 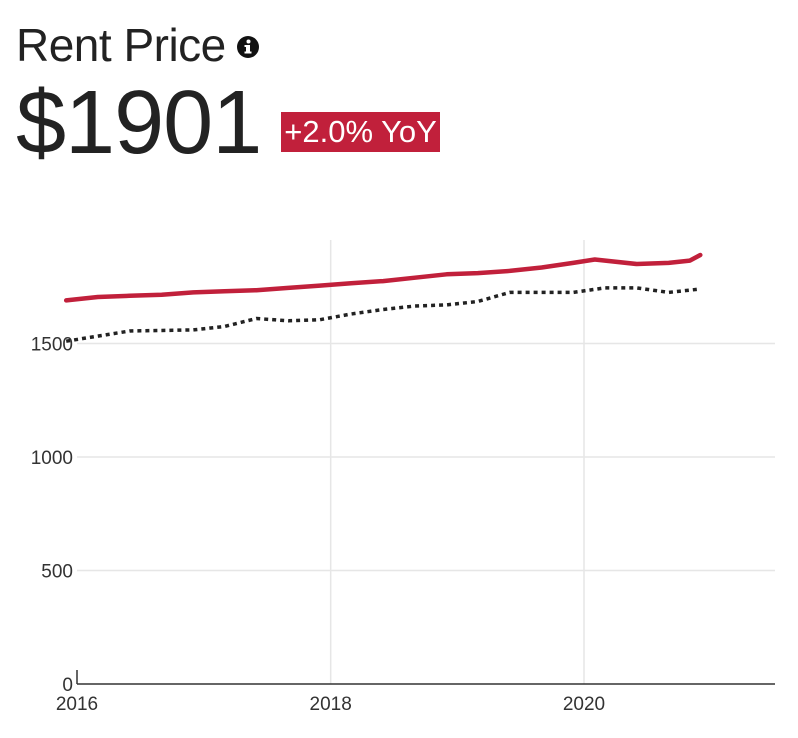 I want to click on title-row: Rent Price, so click(x=399, y=45).